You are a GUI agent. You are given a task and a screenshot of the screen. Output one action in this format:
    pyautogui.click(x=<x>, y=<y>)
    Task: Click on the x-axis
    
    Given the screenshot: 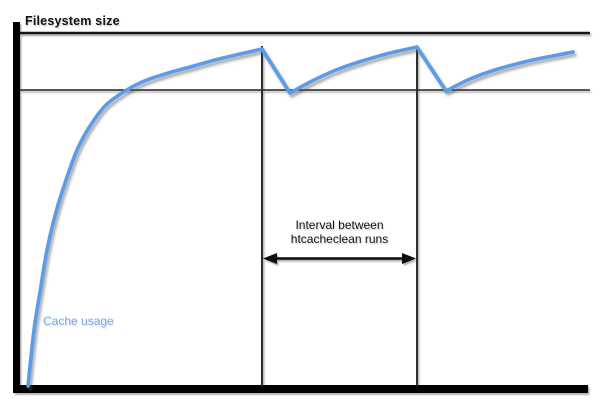 What is the action you would take?
    pyautogui.click(x=300, y=389)
    